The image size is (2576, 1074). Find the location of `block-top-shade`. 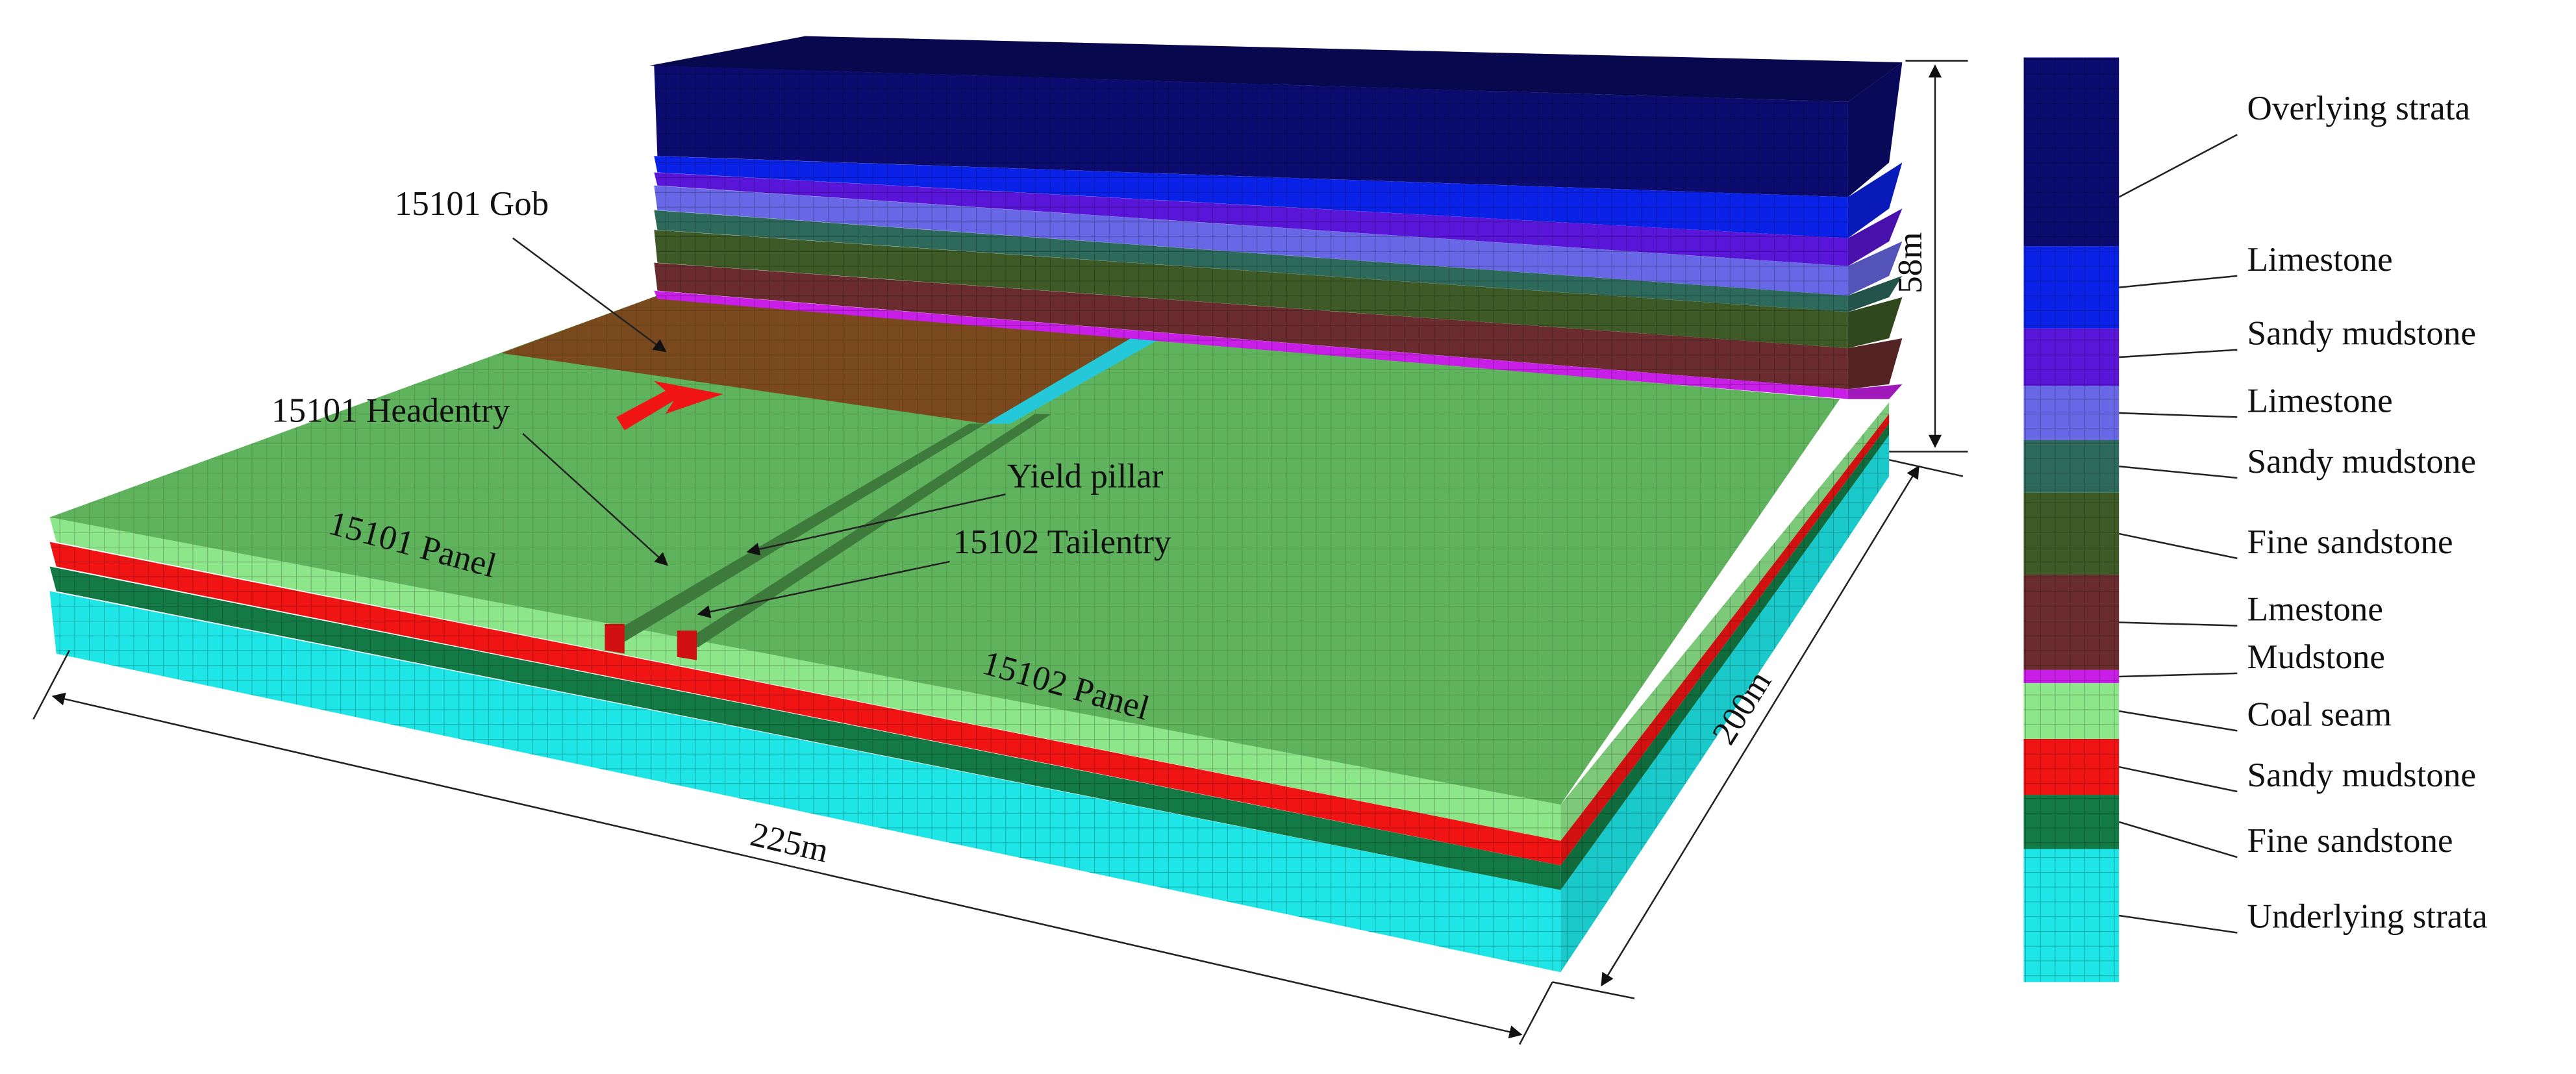

block-top-shade is located at coordinates (1276, 69).